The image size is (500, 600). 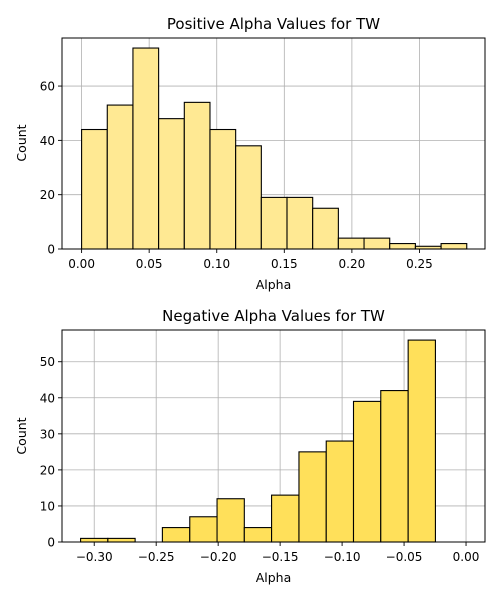 I want to click on x-tick-label: 0.05, so click(x=149, y=264).